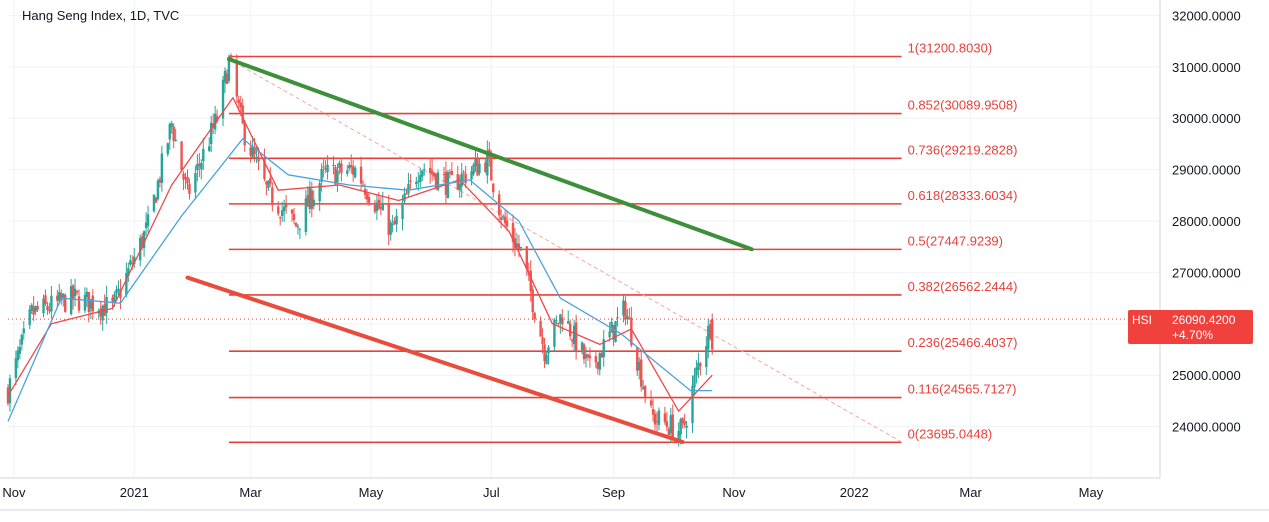  What do you see at coordinates (963, 105) in the screenshot?
I see `fib-level-label: 0.852(30089.9508)` at bounding box center [963, 105].